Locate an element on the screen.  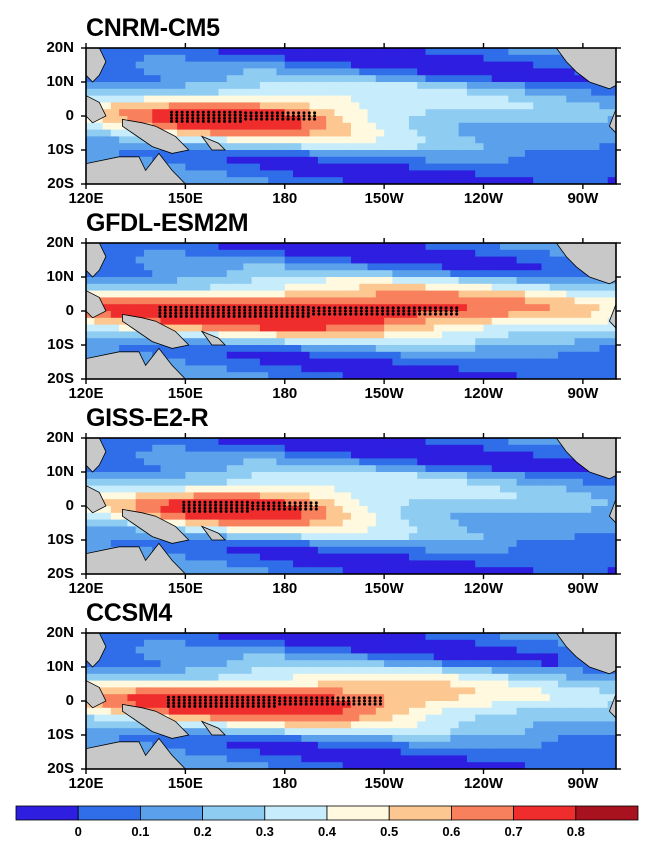
colorbar-label: 0.5 is located at coordinates (389, 831).